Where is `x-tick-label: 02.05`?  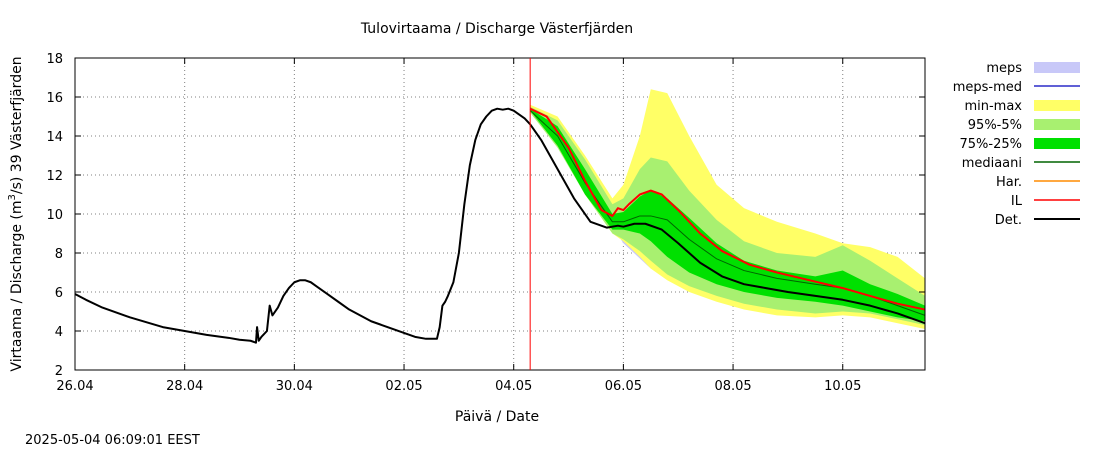 x-tick-label: 02.05 is located at coordinates (403, 386).